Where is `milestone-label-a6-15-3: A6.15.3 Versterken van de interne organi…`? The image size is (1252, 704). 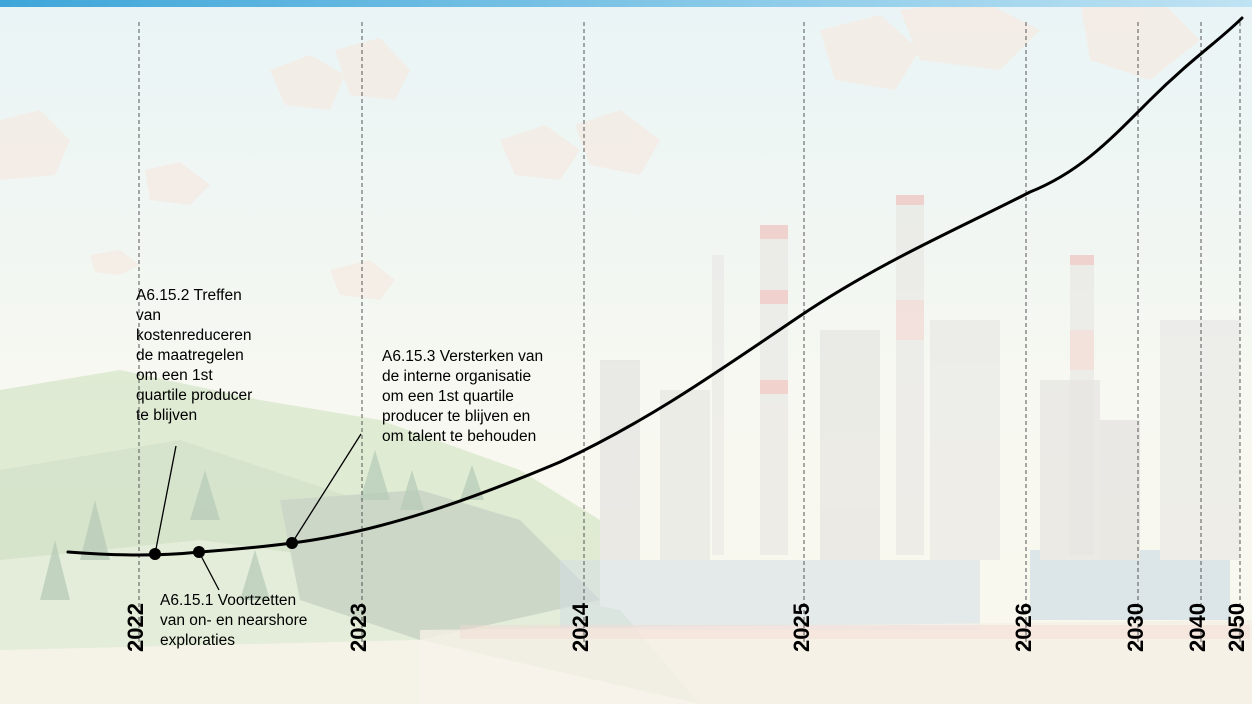
milestone-label-a6-15-3: A6.15.3 Versterken van de interne organi… is located at coordinates (463, 396).